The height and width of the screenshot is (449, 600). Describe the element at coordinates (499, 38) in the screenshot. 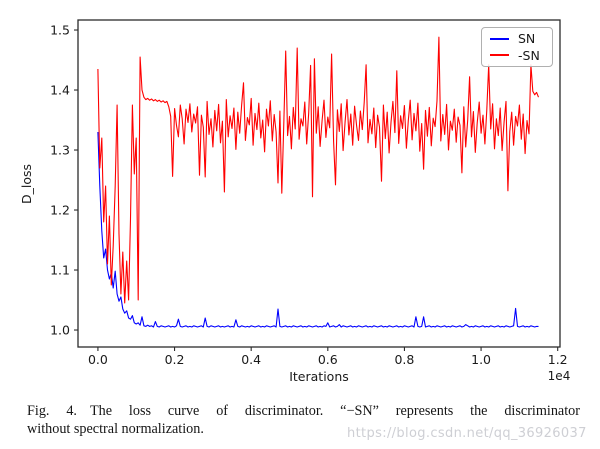

I see `sn-line-swatch` at that location.